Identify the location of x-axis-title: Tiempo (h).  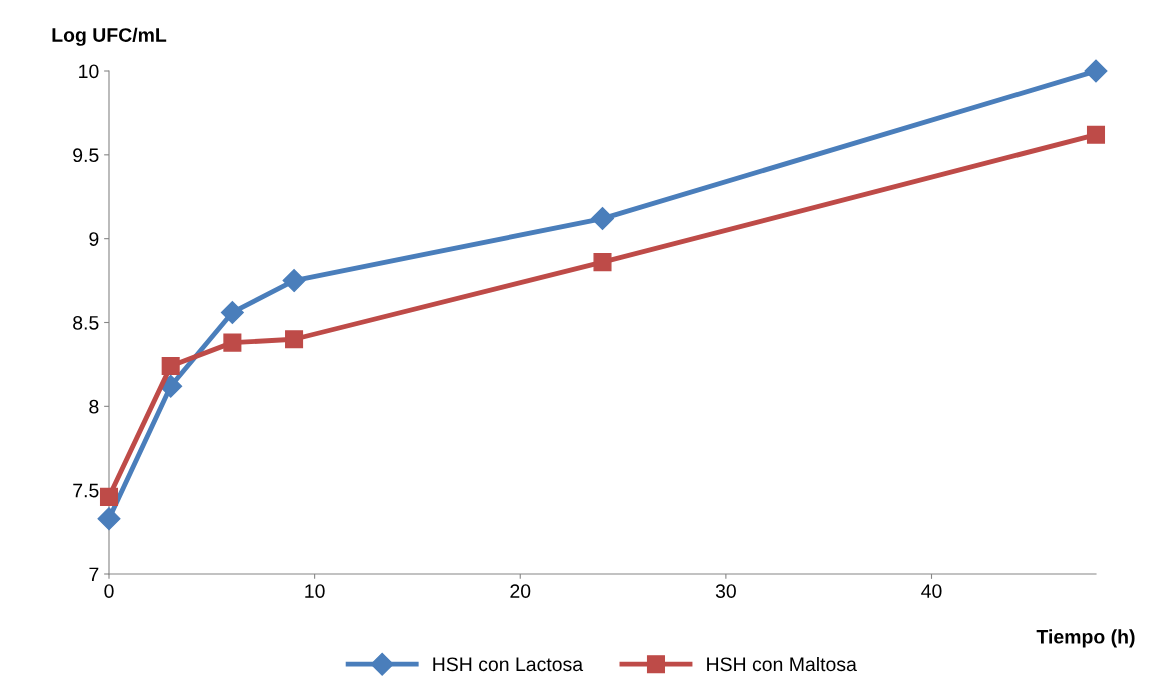
(1085, 638).